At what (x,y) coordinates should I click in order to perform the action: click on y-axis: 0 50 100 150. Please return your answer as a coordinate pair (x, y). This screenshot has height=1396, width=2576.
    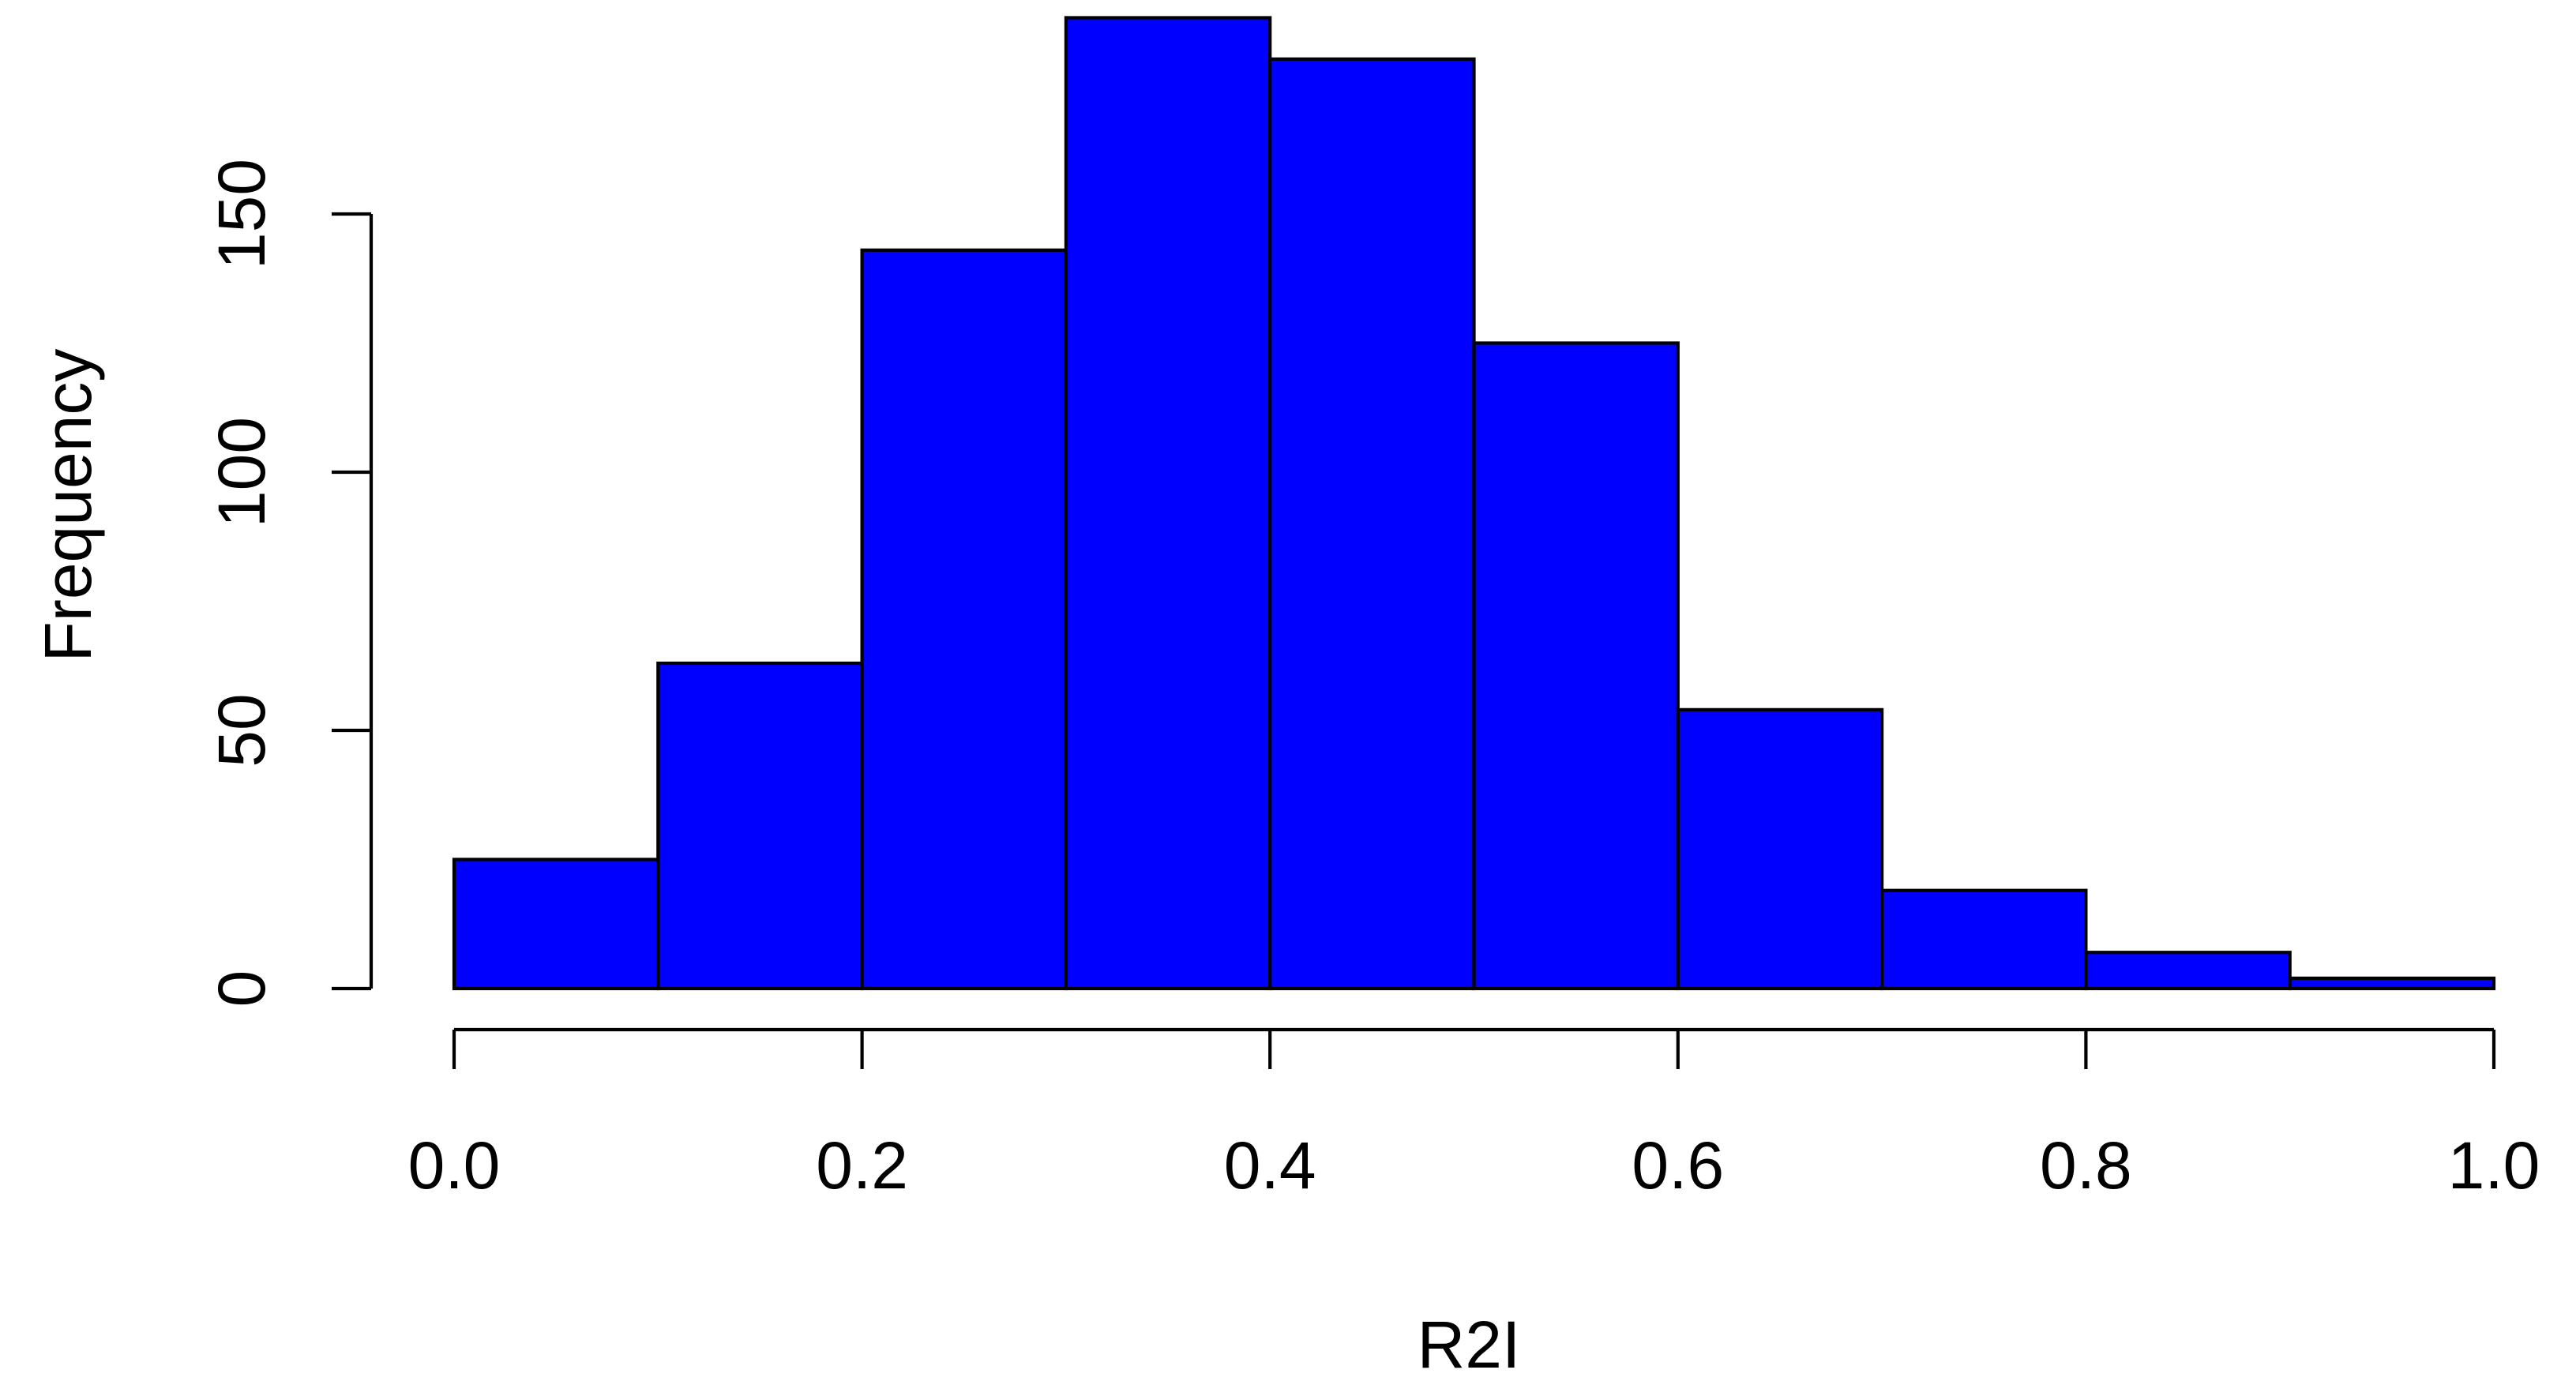
    Looking at the image, I should click on (289, 583).